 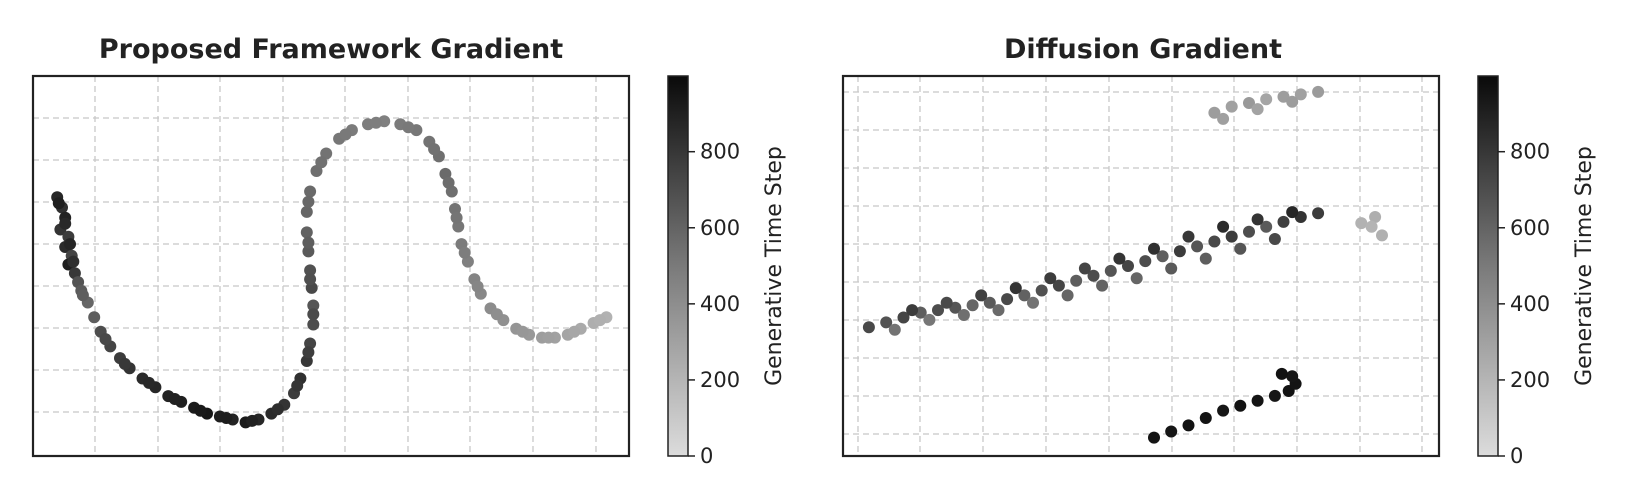 What do you see at coordinates (331, 49) in the screenshot?
I see `chart-title-left: Proposed Framework Gradient` at bounding box center [331, 49].